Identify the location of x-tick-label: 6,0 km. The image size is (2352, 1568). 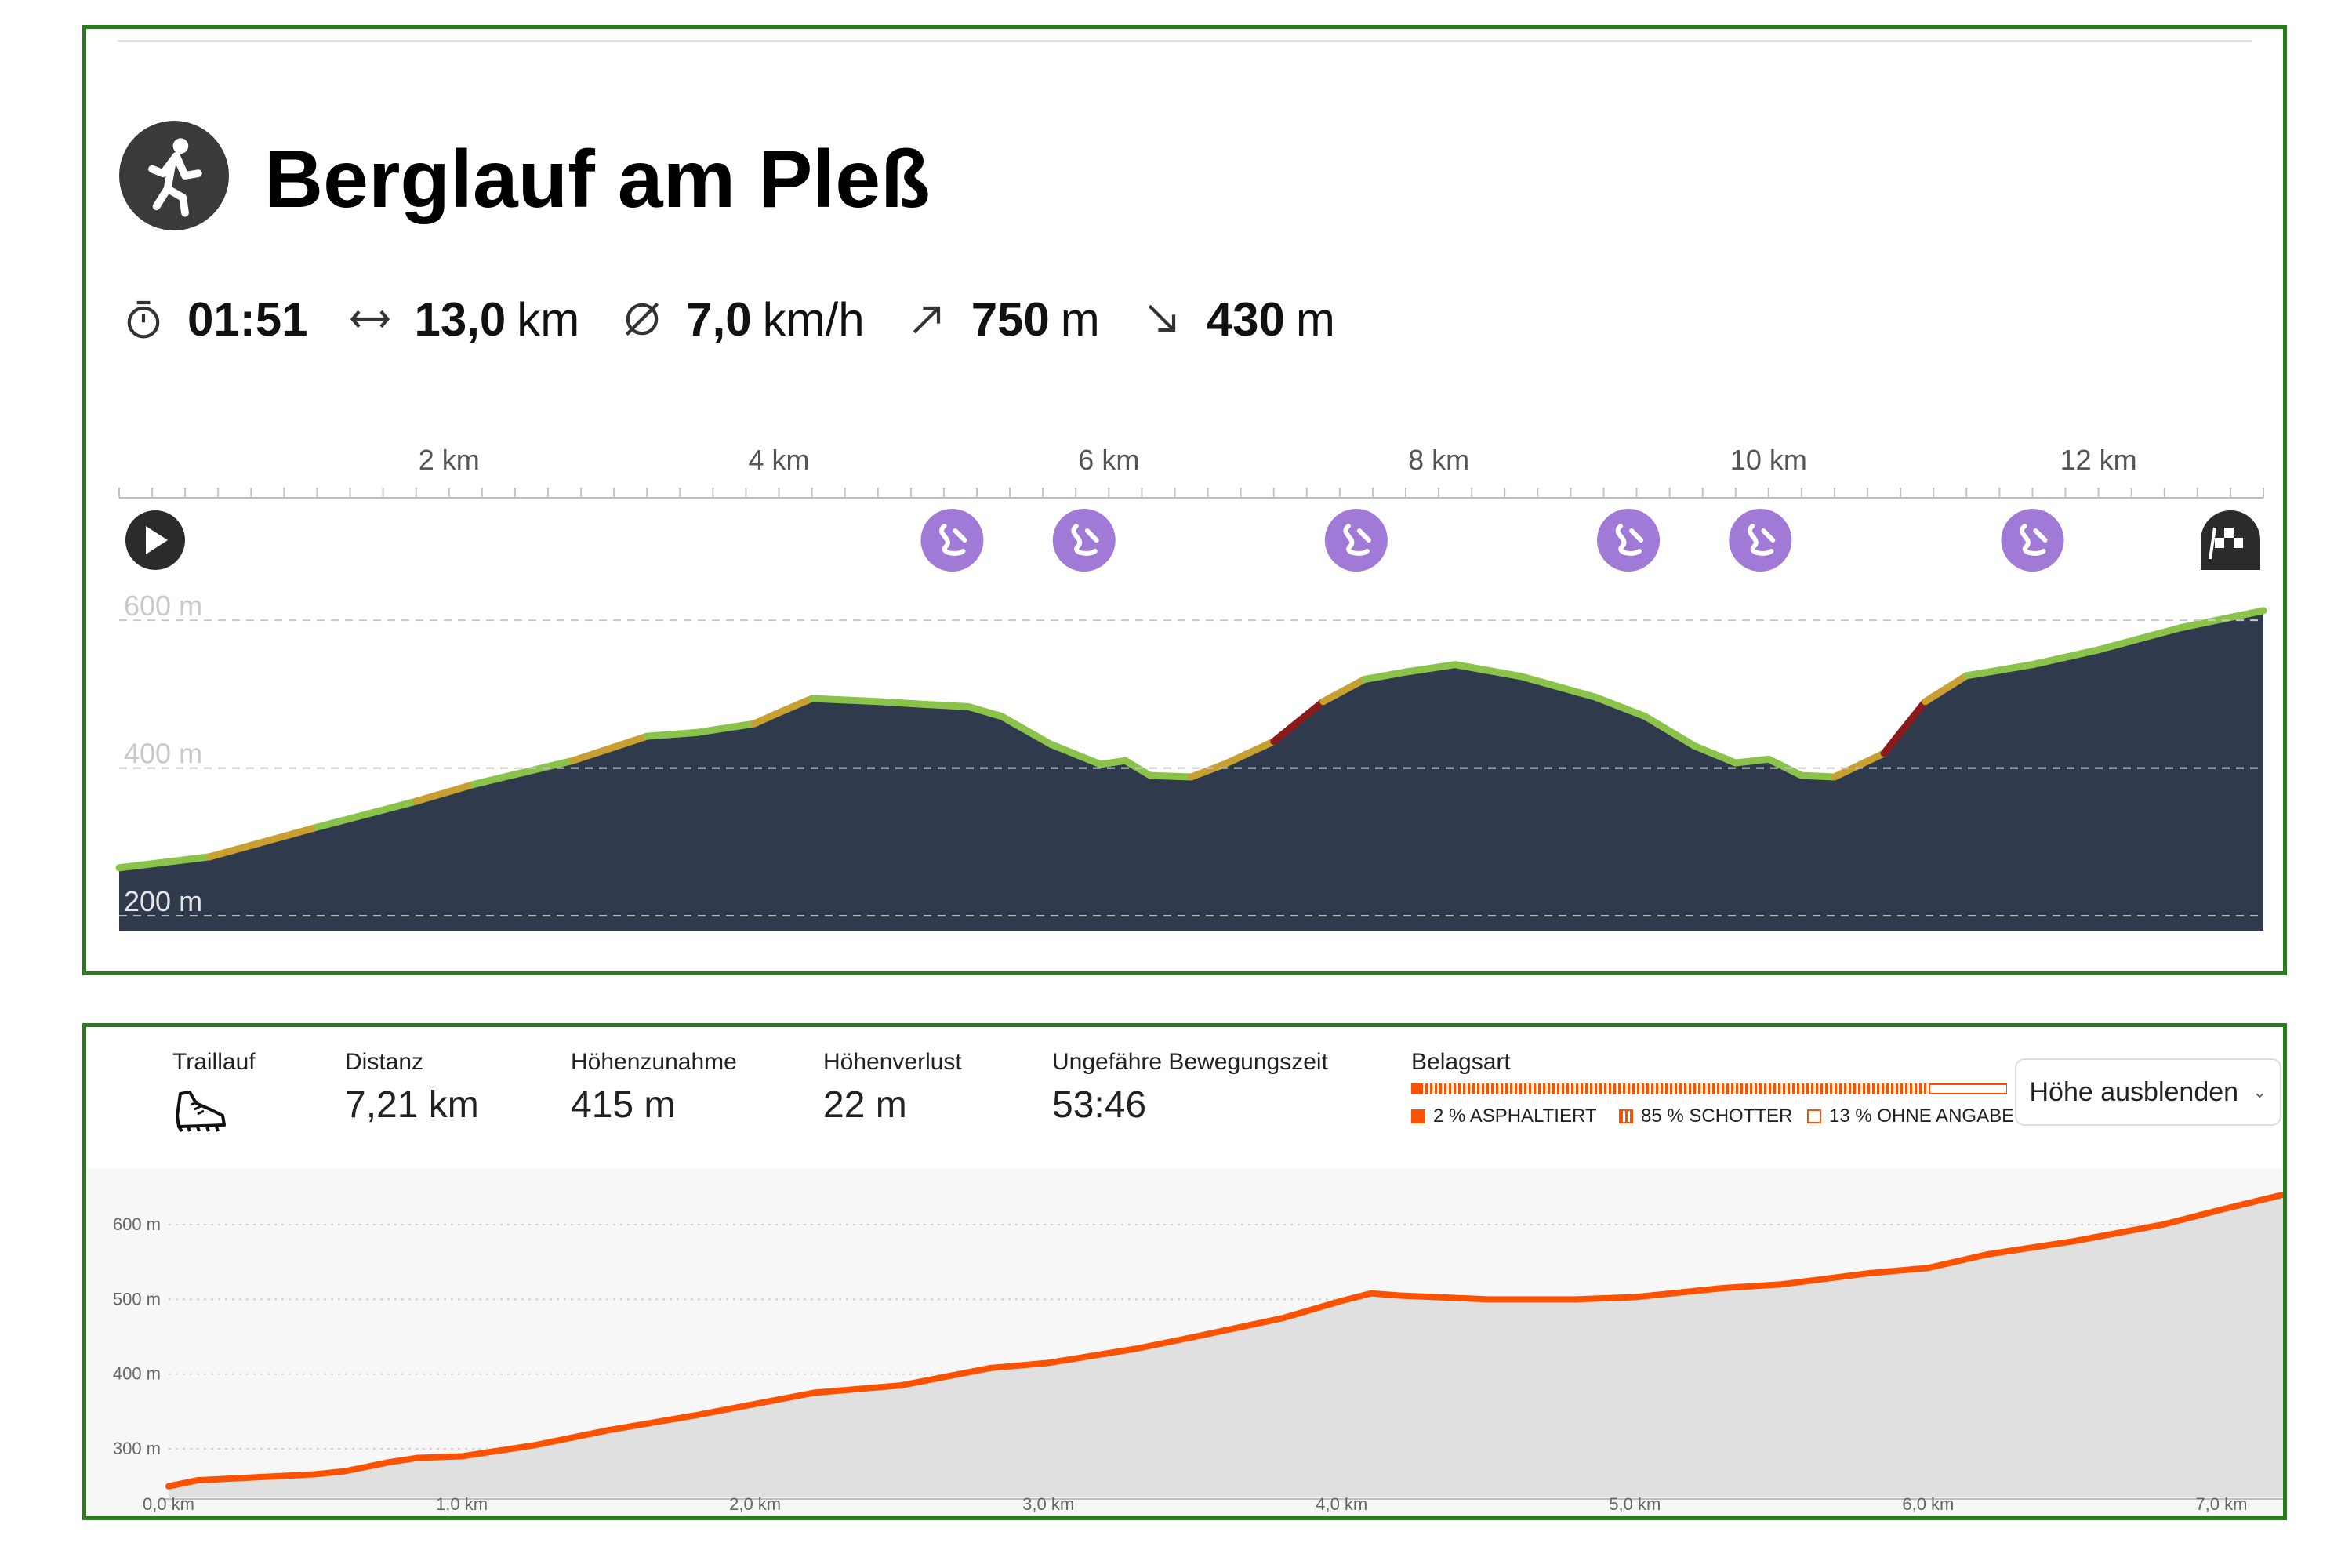
(1928, 1504).